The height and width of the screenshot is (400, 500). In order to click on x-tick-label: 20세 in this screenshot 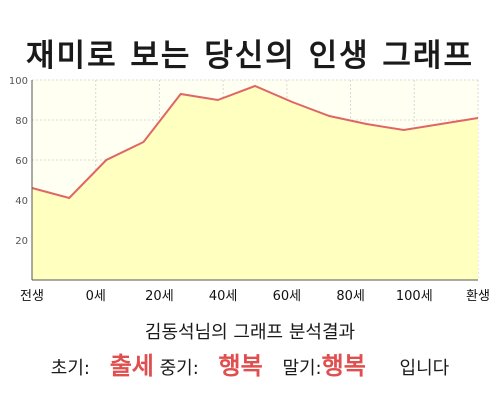, I will do `click(159, 296)`.